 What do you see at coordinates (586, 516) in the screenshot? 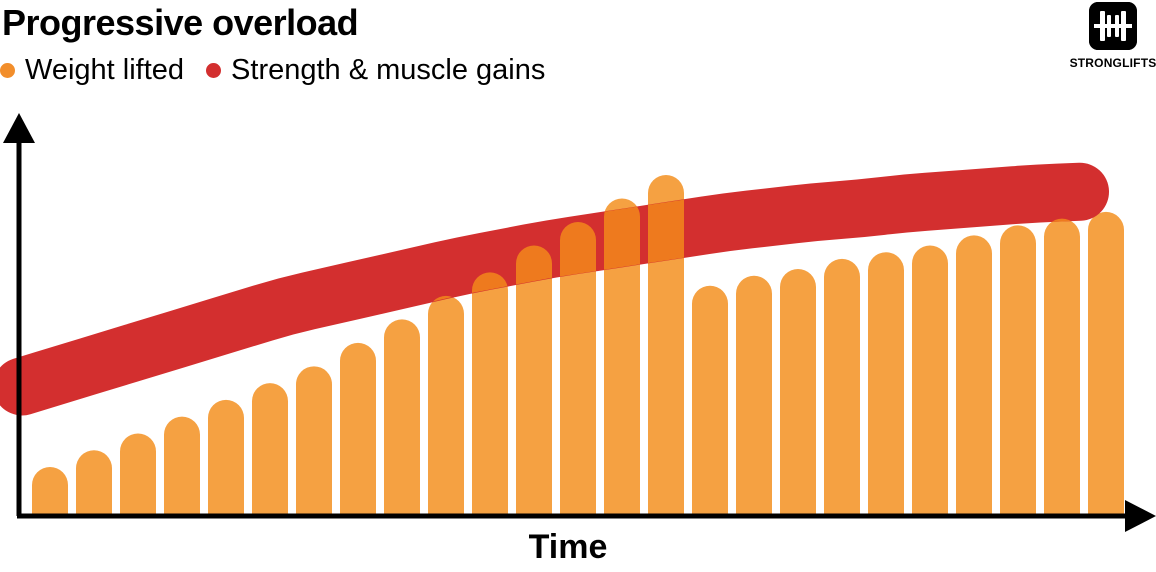
I see `x-axis` at bounding box center [586, 516].